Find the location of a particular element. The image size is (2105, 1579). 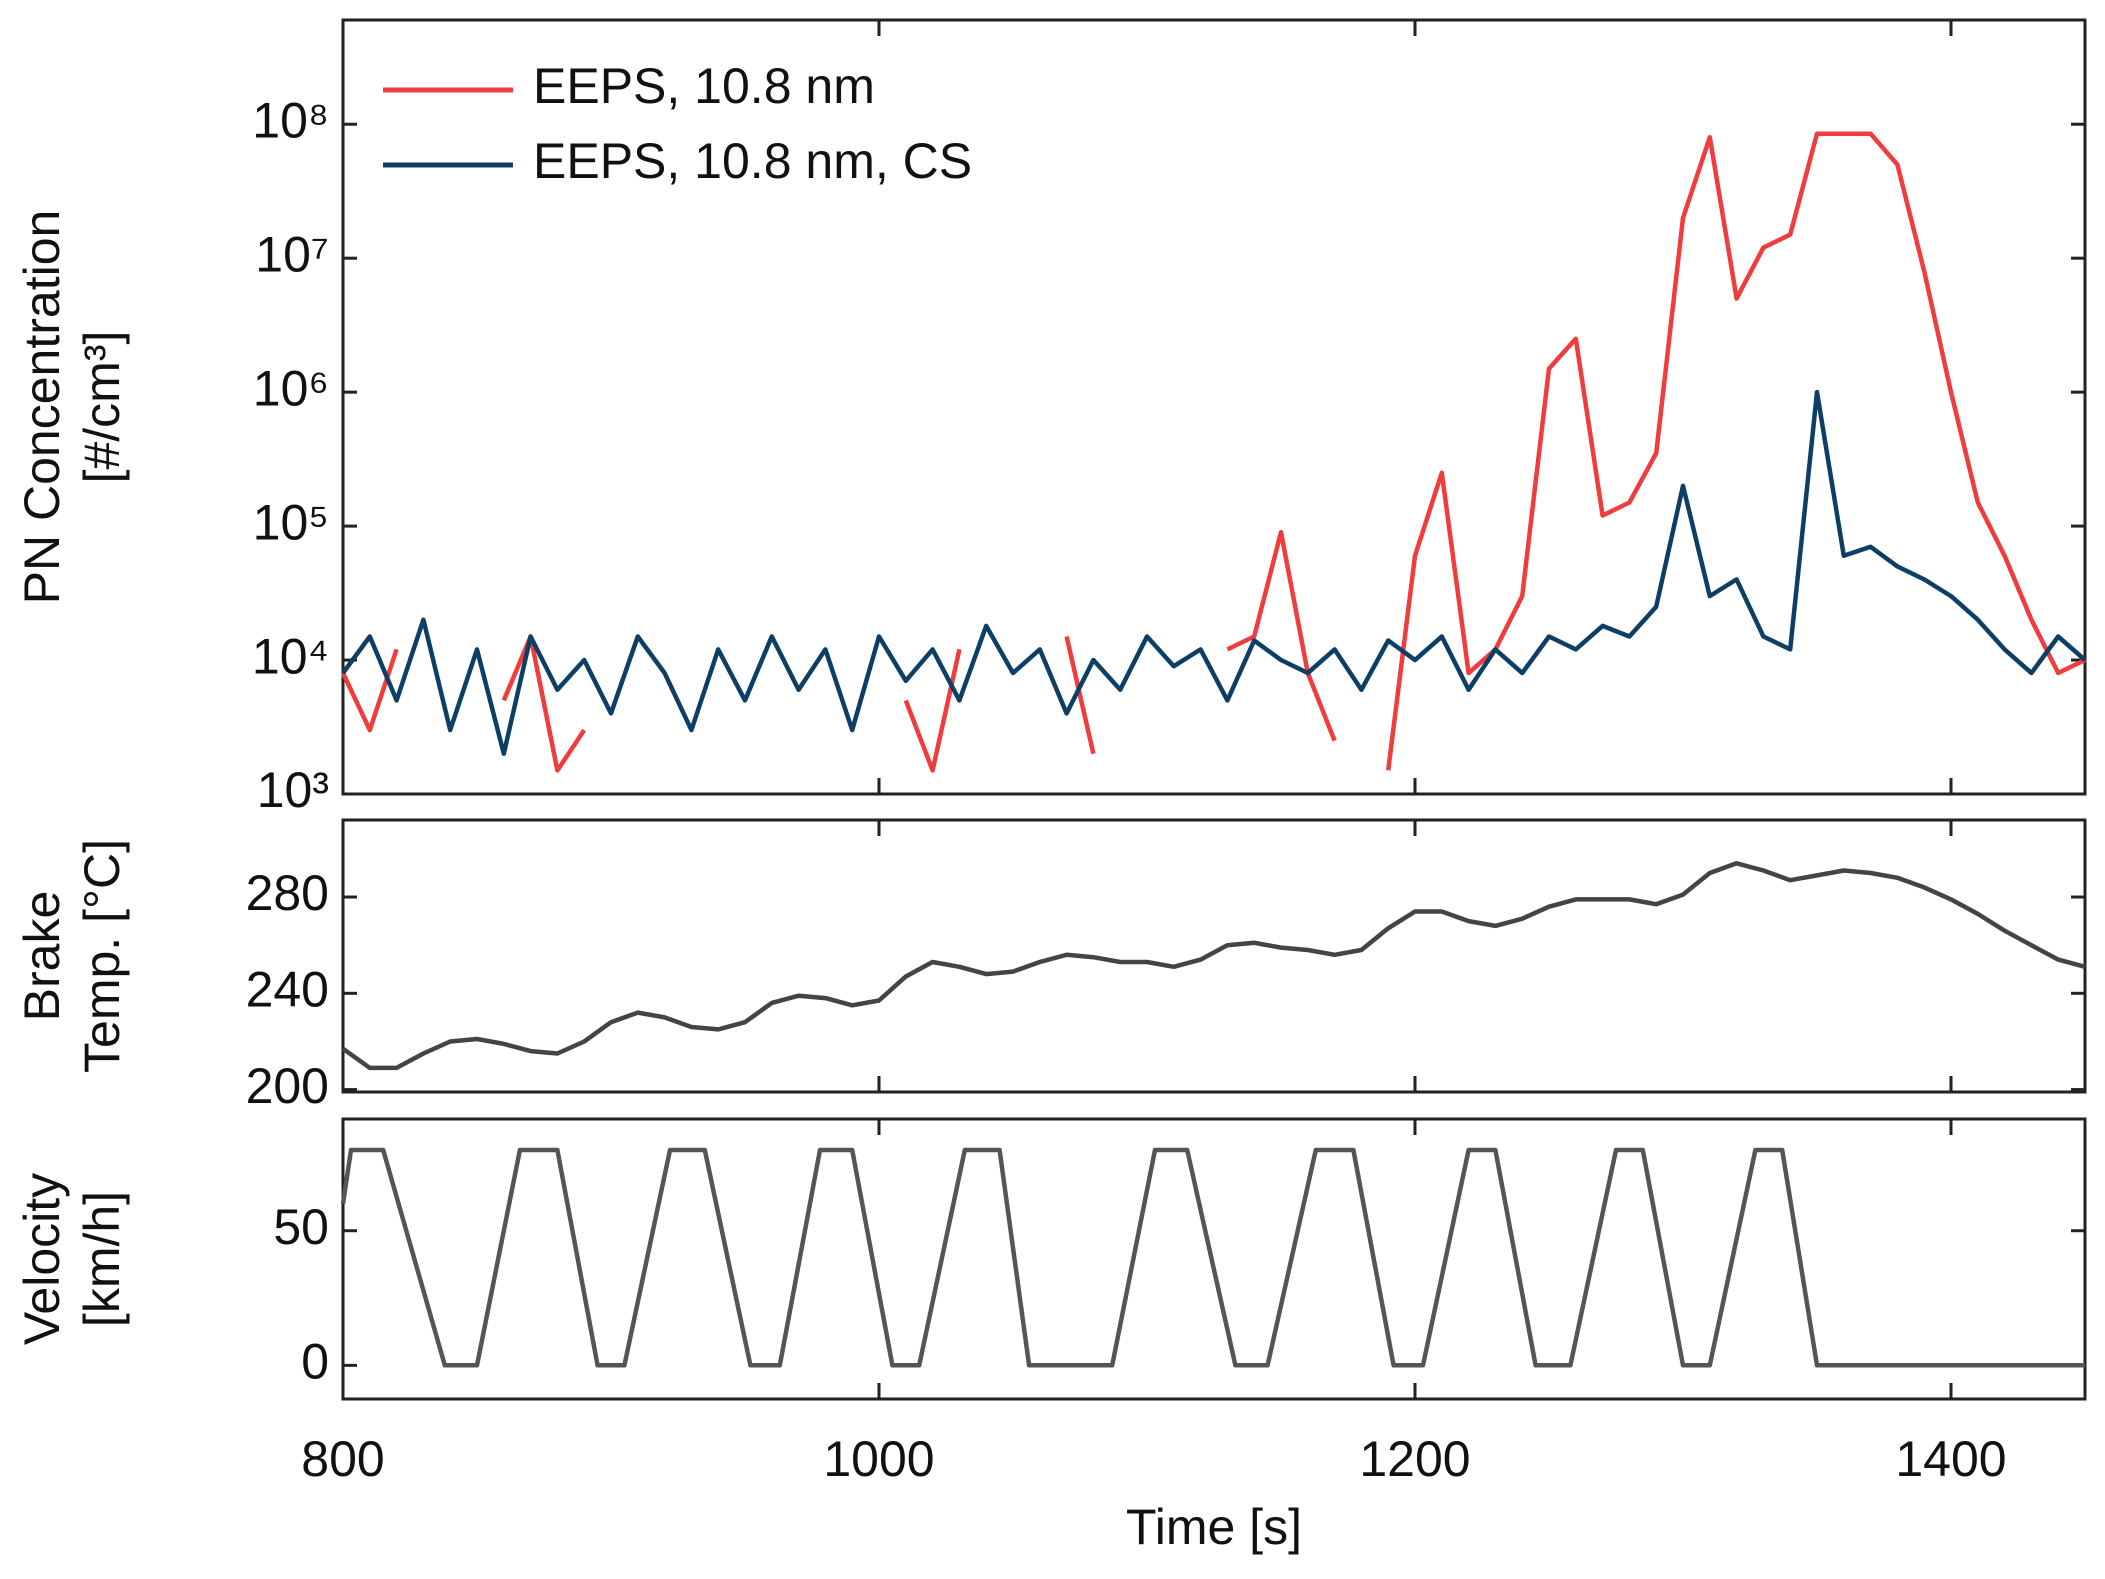

y-tick-label: 280 is located at coordinates (287, 893).